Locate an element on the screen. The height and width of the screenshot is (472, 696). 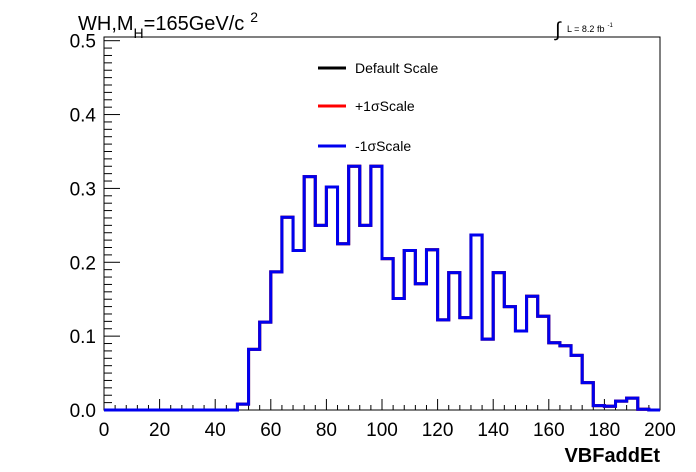
y-tick-label: 0.2 is located at coordinates (83, 263).